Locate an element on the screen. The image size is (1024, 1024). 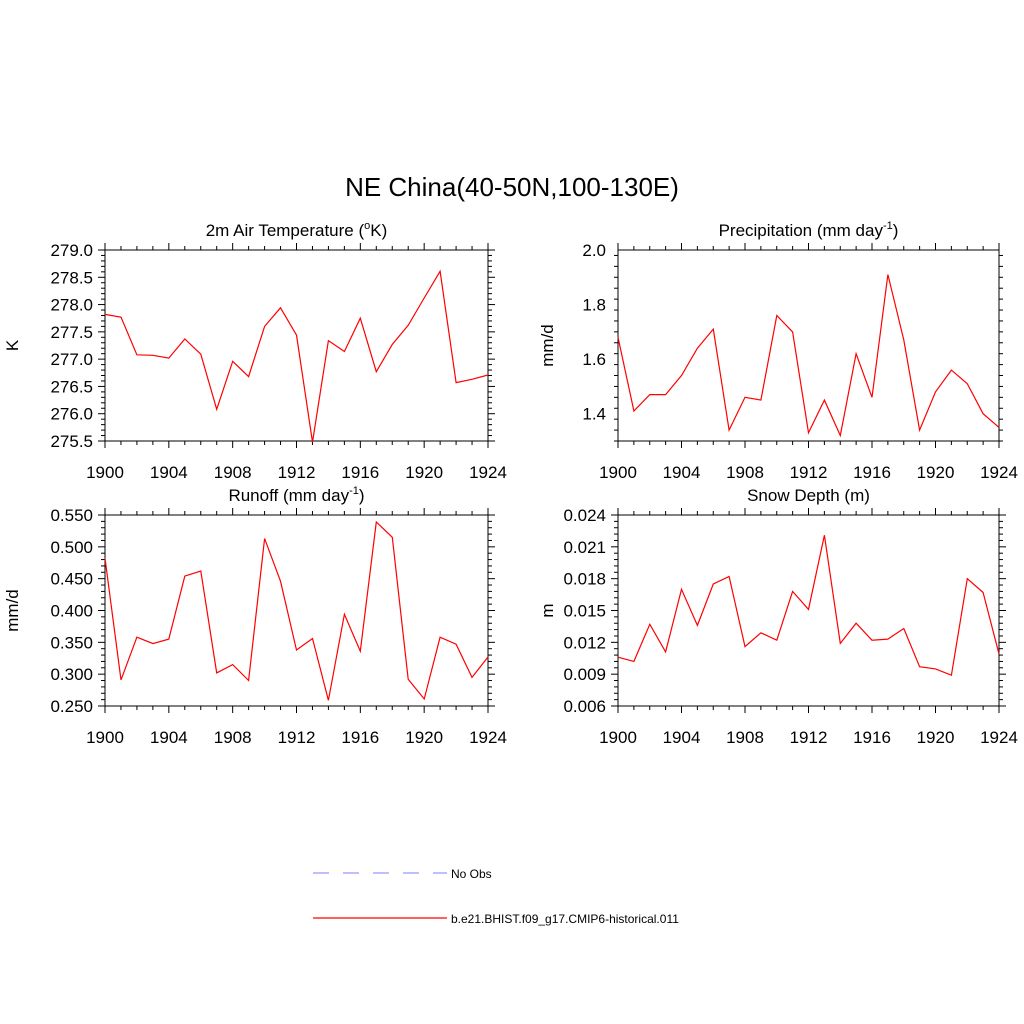
y-tick-label: 0.012 is located at coordinates (584, 642).